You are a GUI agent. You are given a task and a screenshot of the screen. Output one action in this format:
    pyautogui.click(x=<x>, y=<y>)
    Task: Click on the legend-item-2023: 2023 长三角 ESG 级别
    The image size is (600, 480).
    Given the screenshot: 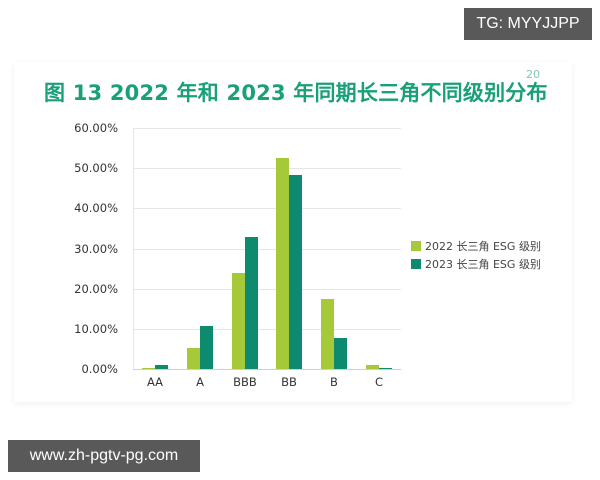 What is the action you would take?
    pyautogui.click(x=476, y=264)
    